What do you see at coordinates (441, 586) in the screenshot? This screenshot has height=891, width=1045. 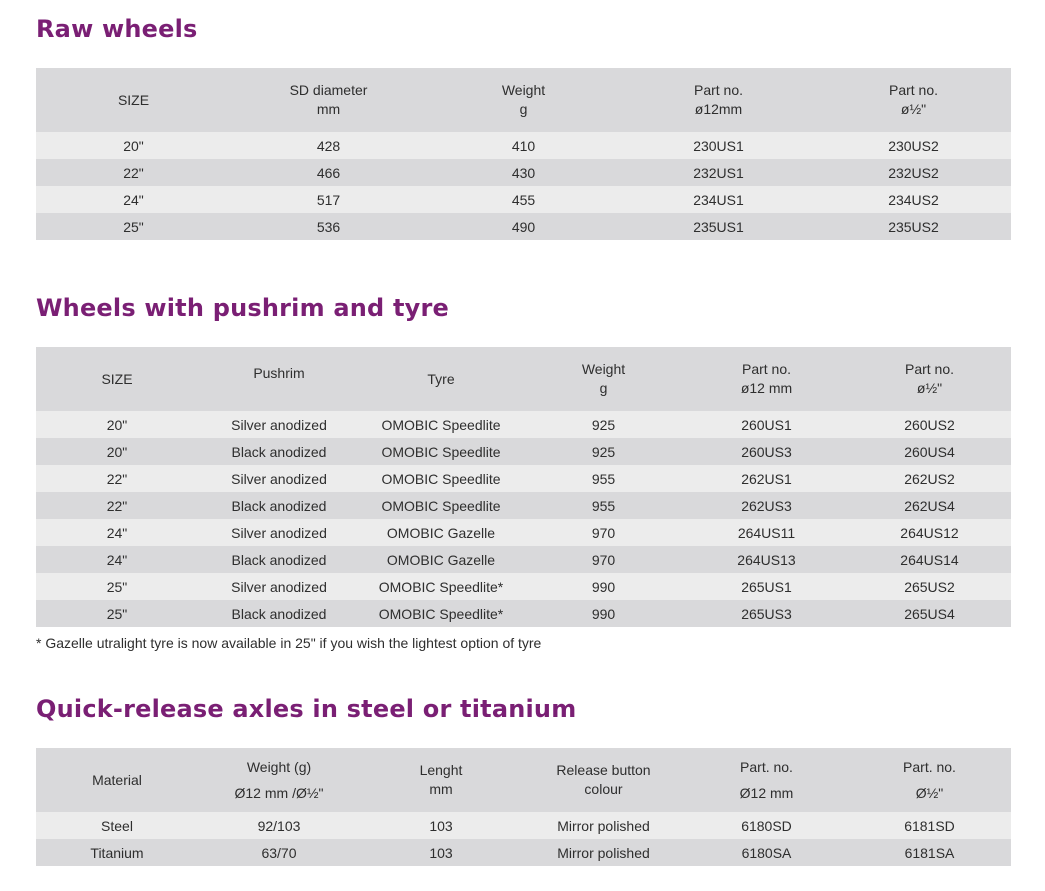 I see `cell-tyre: OMOBIC Speedlite*` at bounding box center [441, 586].